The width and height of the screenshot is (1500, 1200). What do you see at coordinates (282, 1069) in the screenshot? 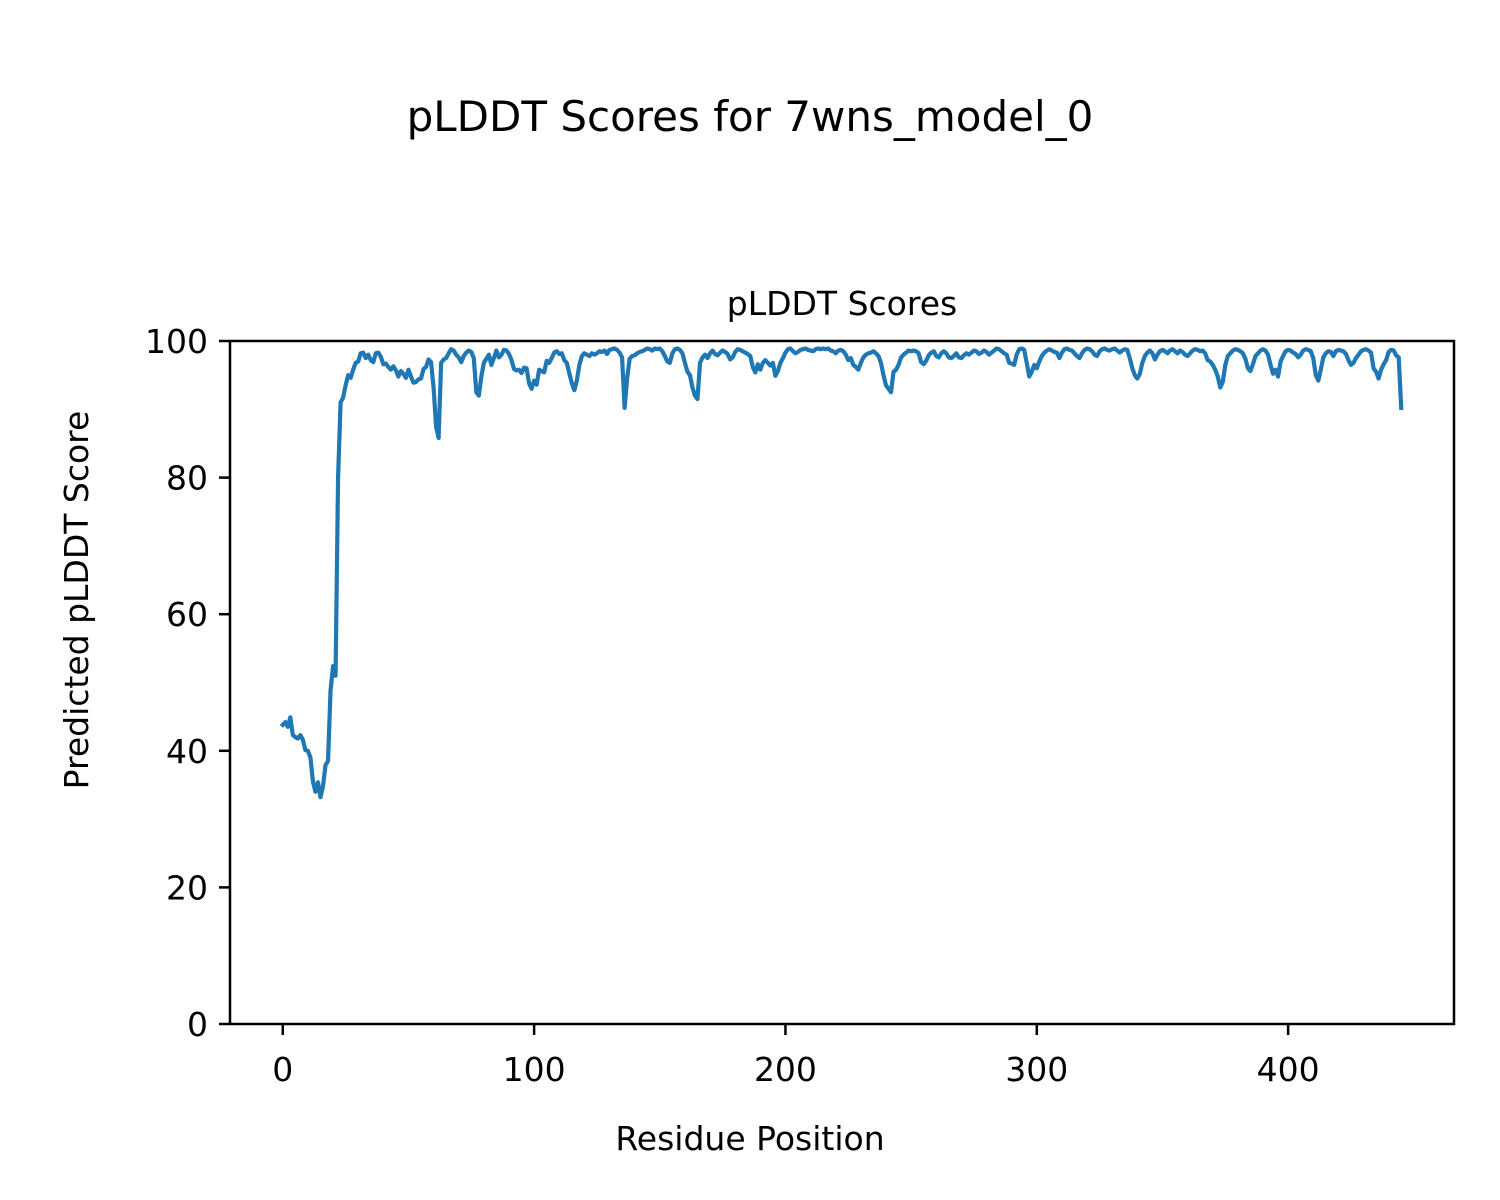
I see `x-tick-label: 0` at bounding box center [282, 1069].